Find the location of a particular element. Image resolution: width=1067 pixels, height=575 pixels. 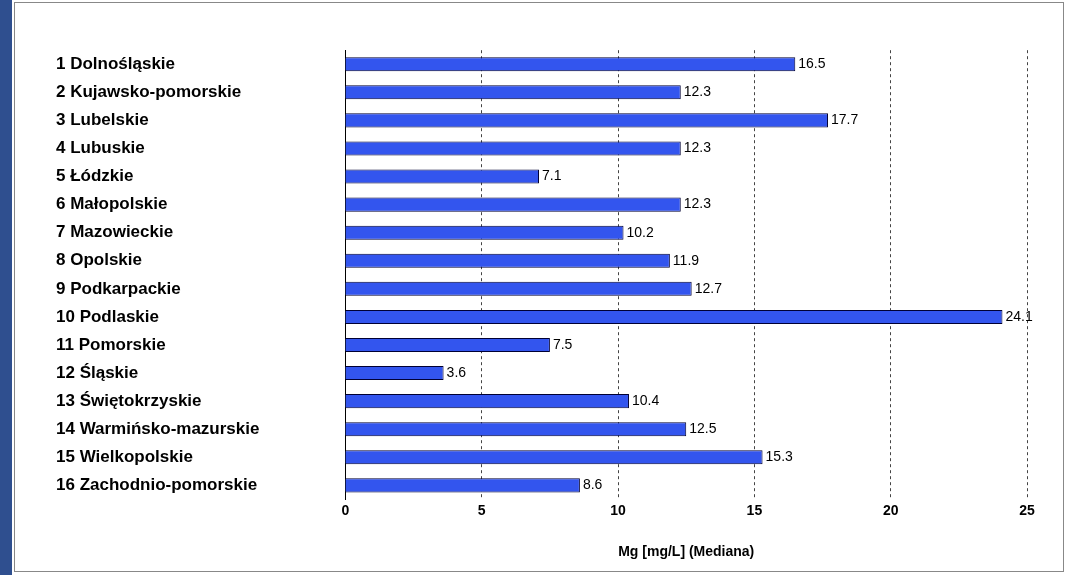

y-tick-label: 13 Świętokrzyskie is located at coordinates (129, 400).